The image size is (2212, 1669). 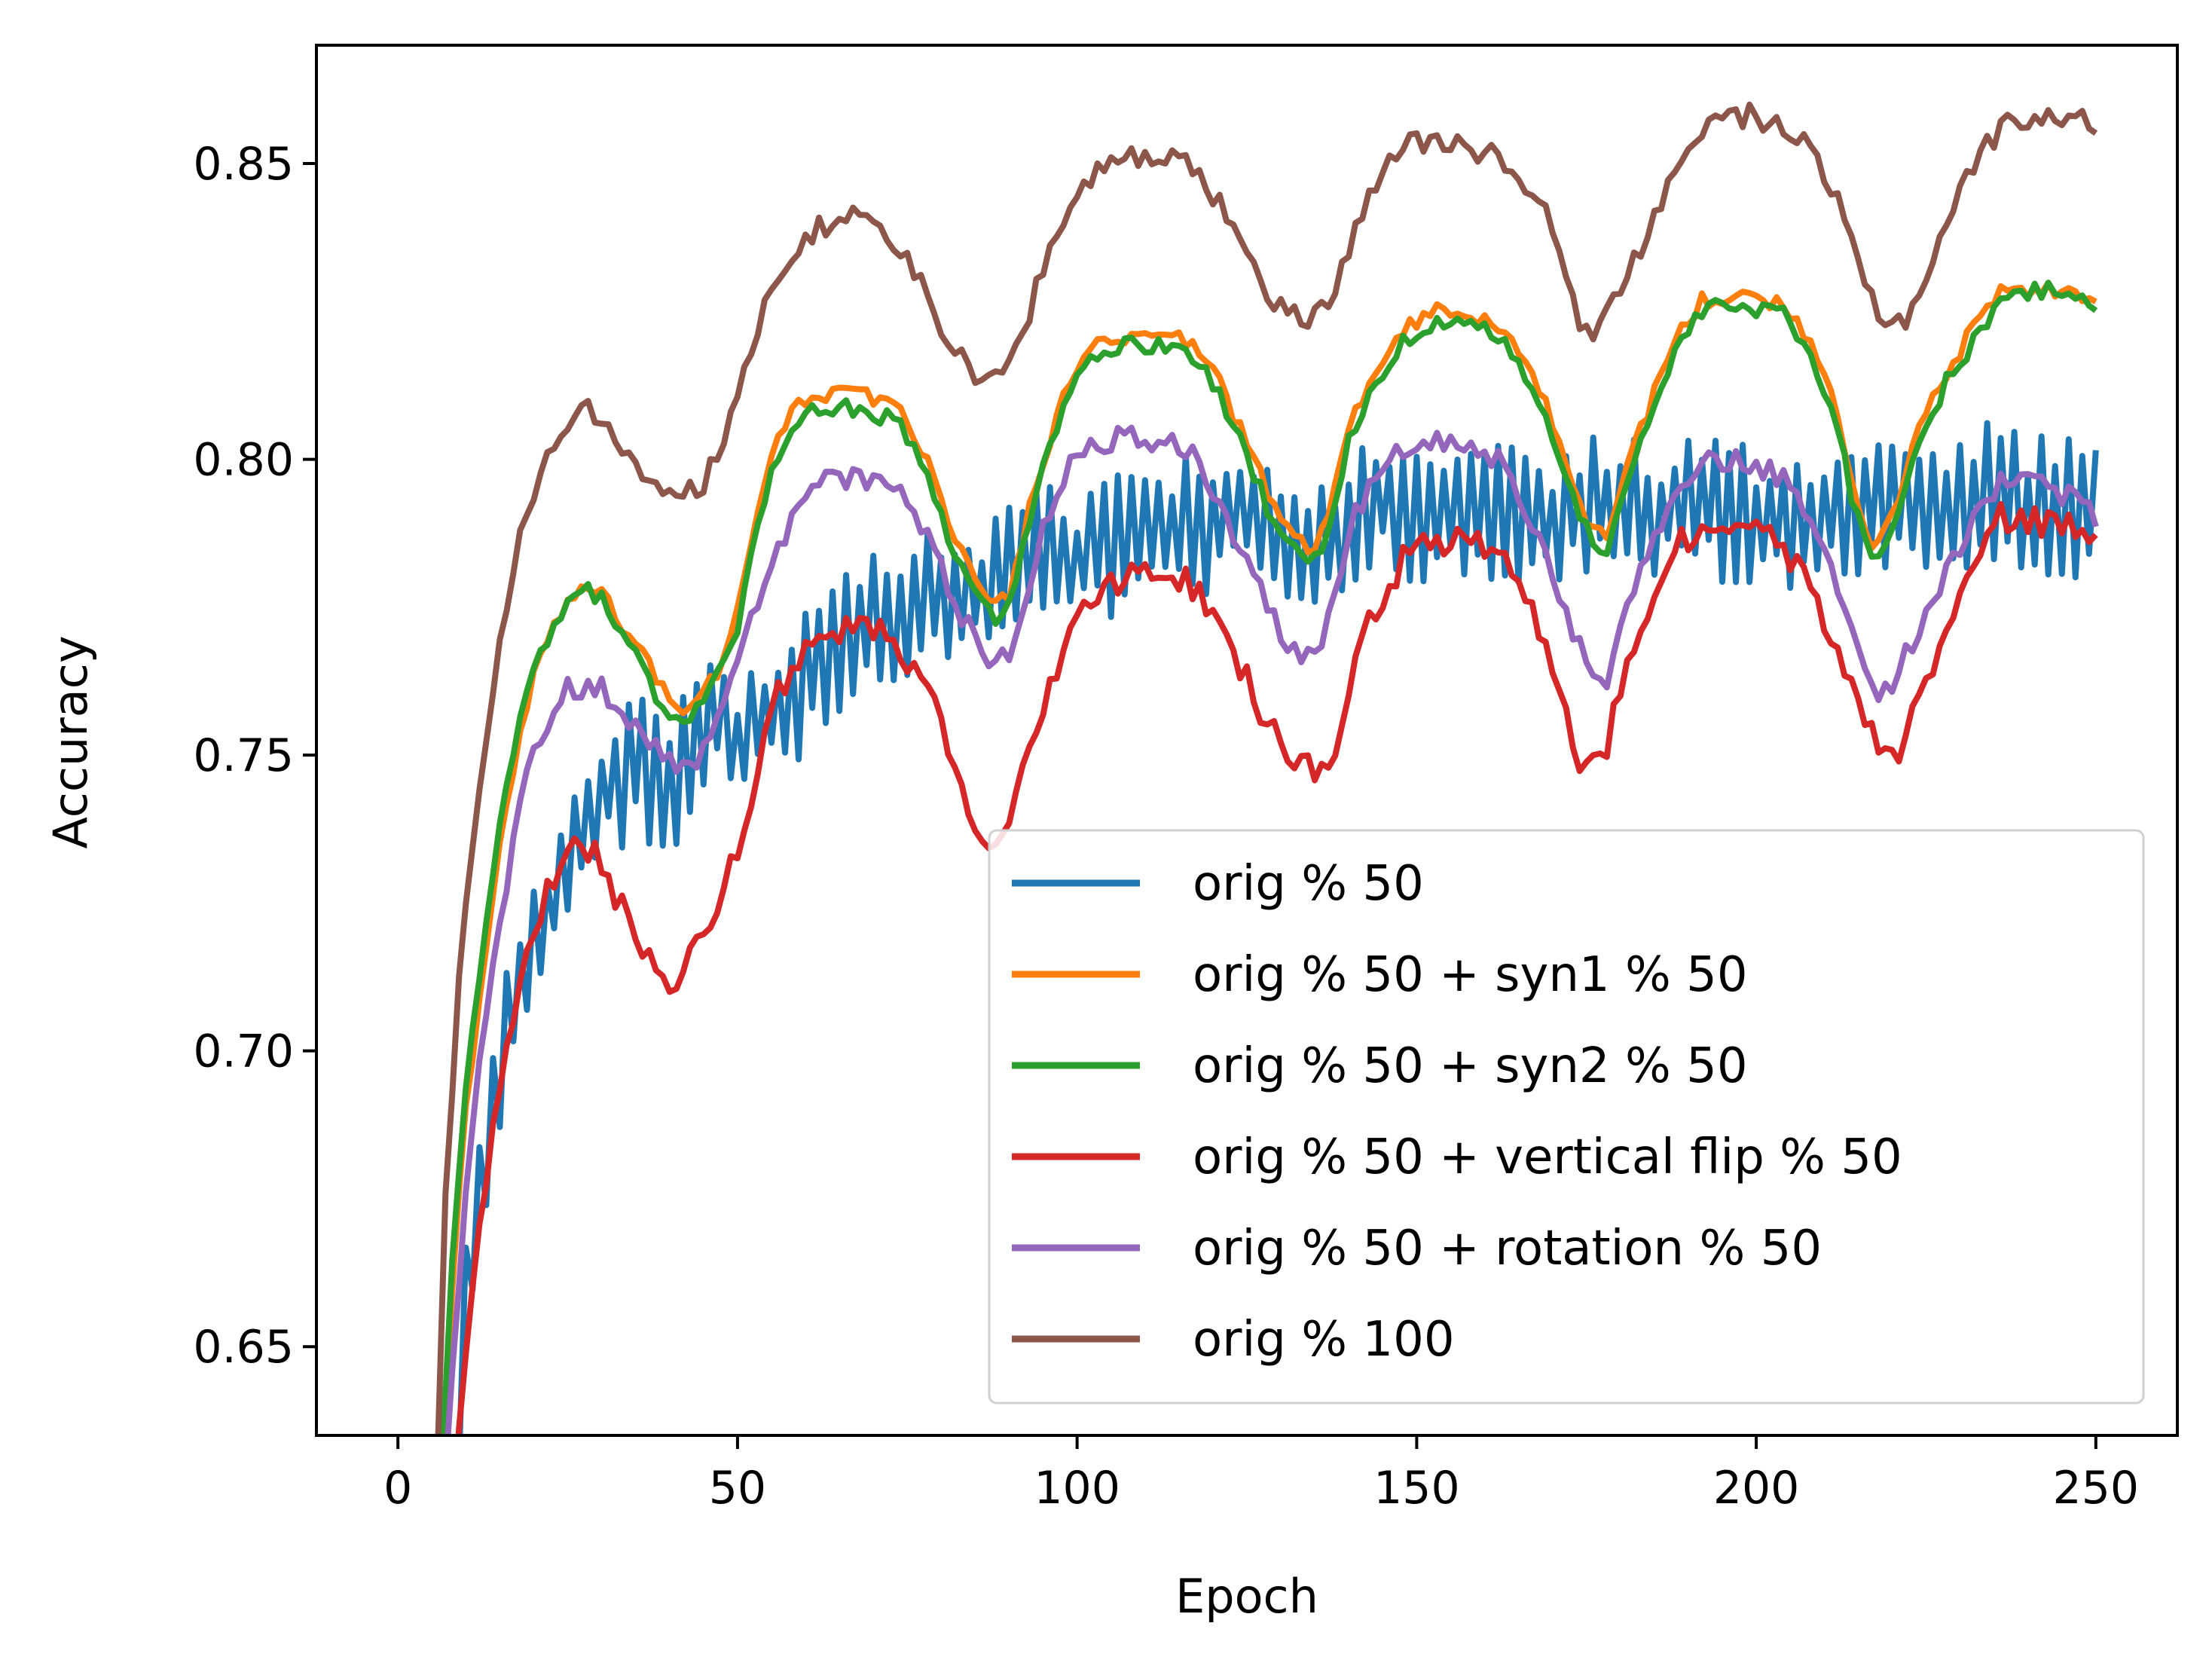 I want to click on x-tick-label: 0, so click(x=397, y=1488).